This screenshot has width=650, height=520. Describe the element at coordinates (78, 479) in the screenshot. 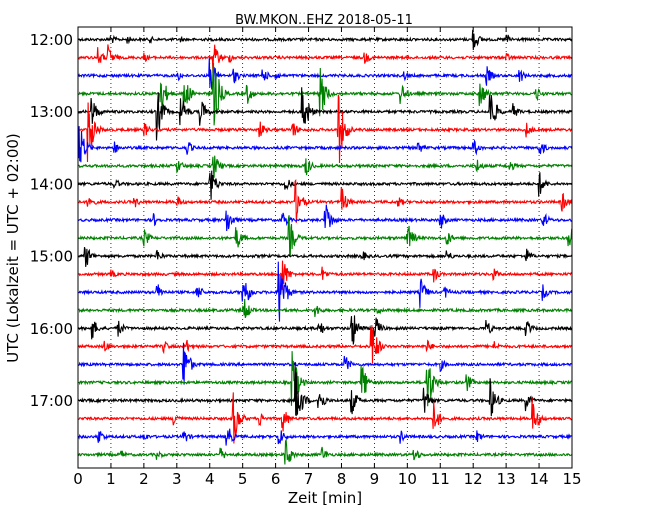

I see `x-tick-label: 0` at that location.